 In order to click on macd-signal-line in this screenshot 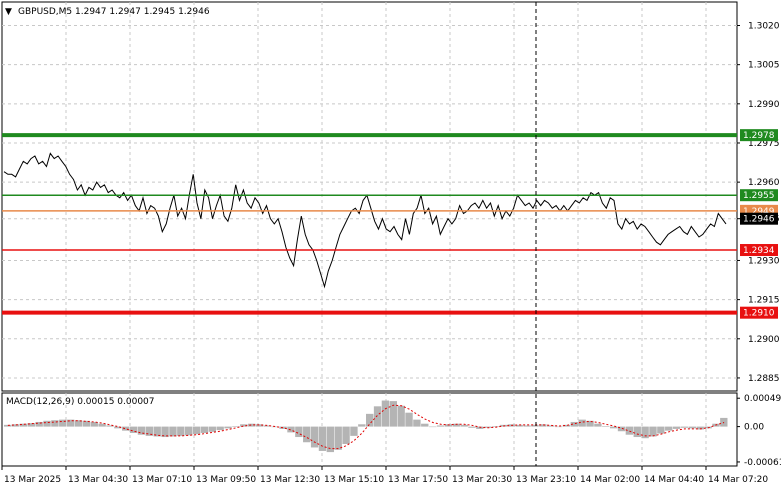, I will do `click(366, 427)`.